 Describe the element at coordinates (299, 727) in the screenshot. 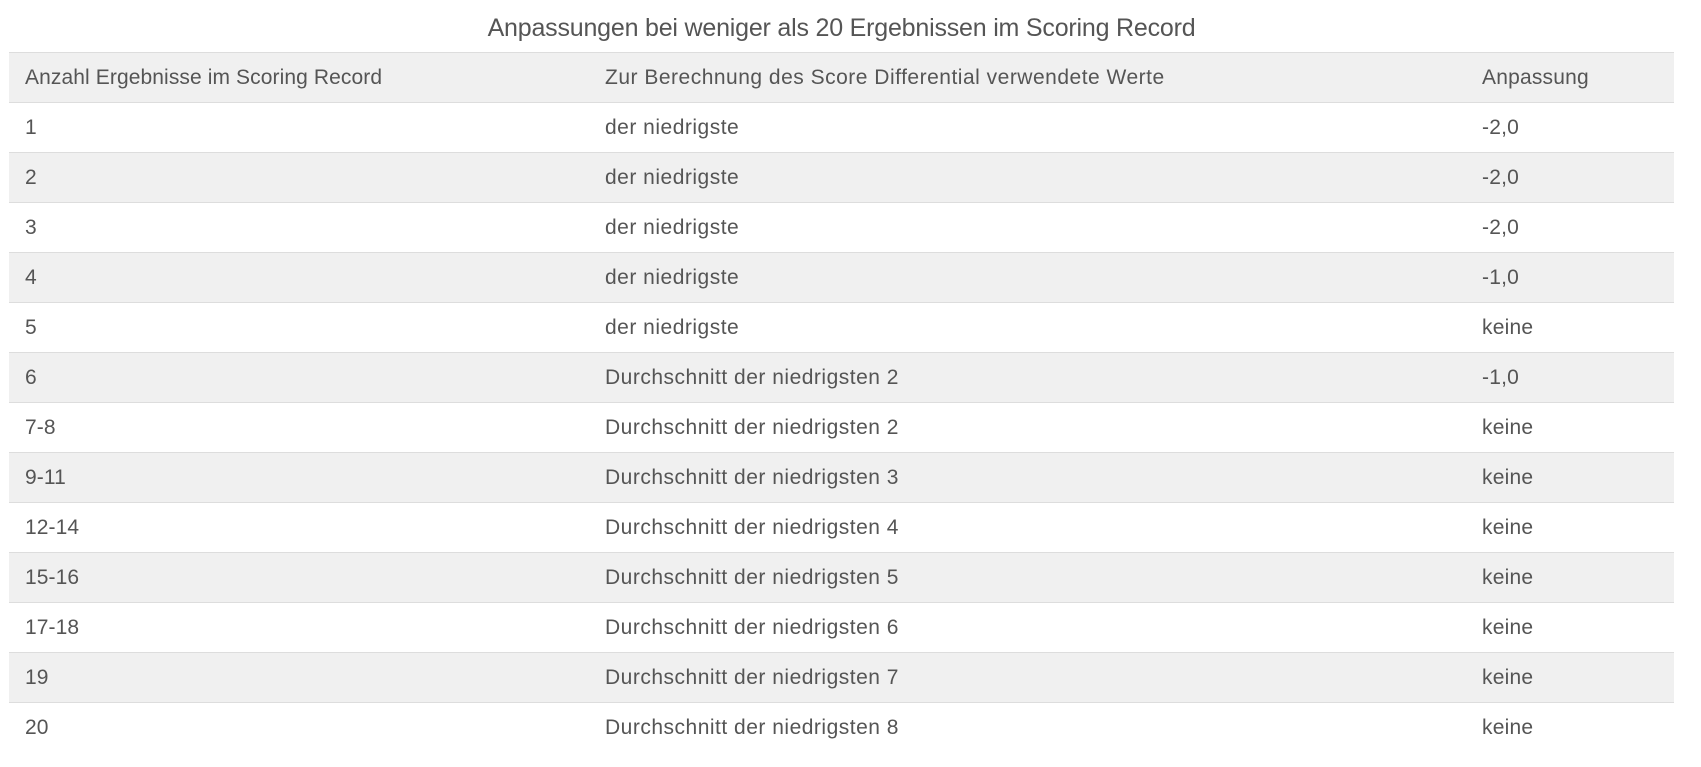

I see `count-cell: 20` at that location.